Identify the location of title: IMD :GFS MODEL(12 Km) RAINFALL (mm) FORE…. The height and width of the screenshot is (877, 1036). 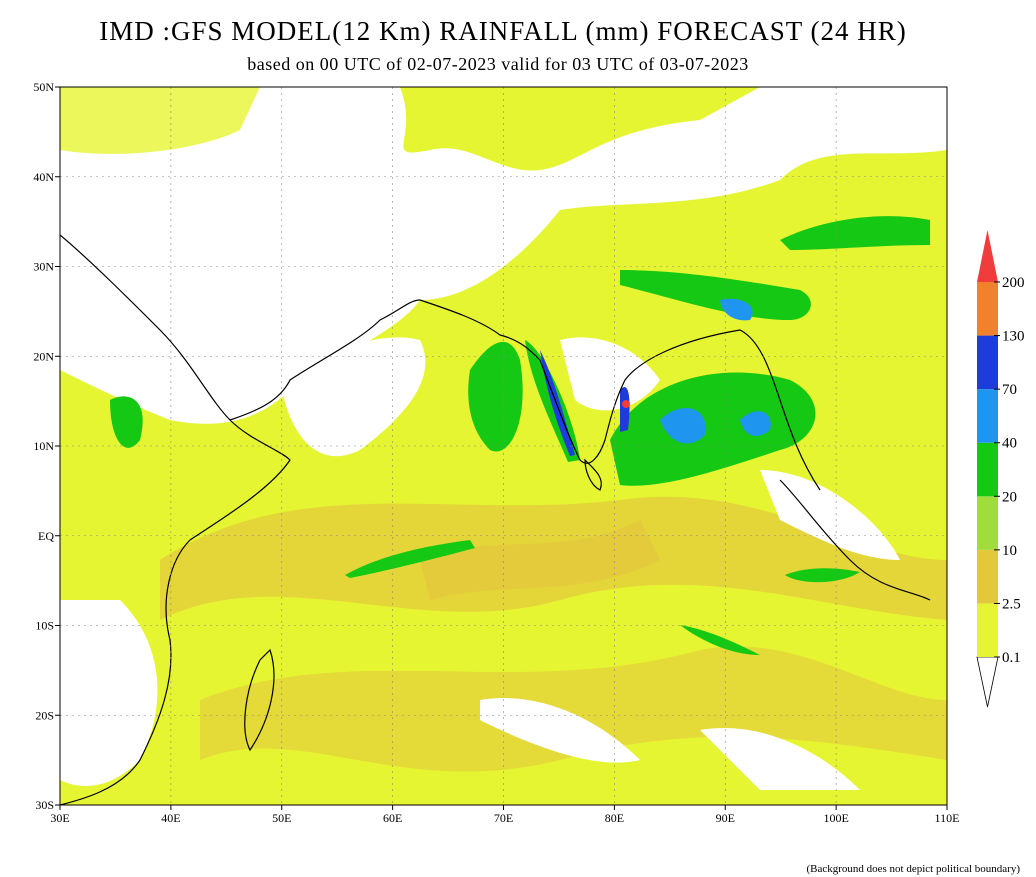
(503, 31).